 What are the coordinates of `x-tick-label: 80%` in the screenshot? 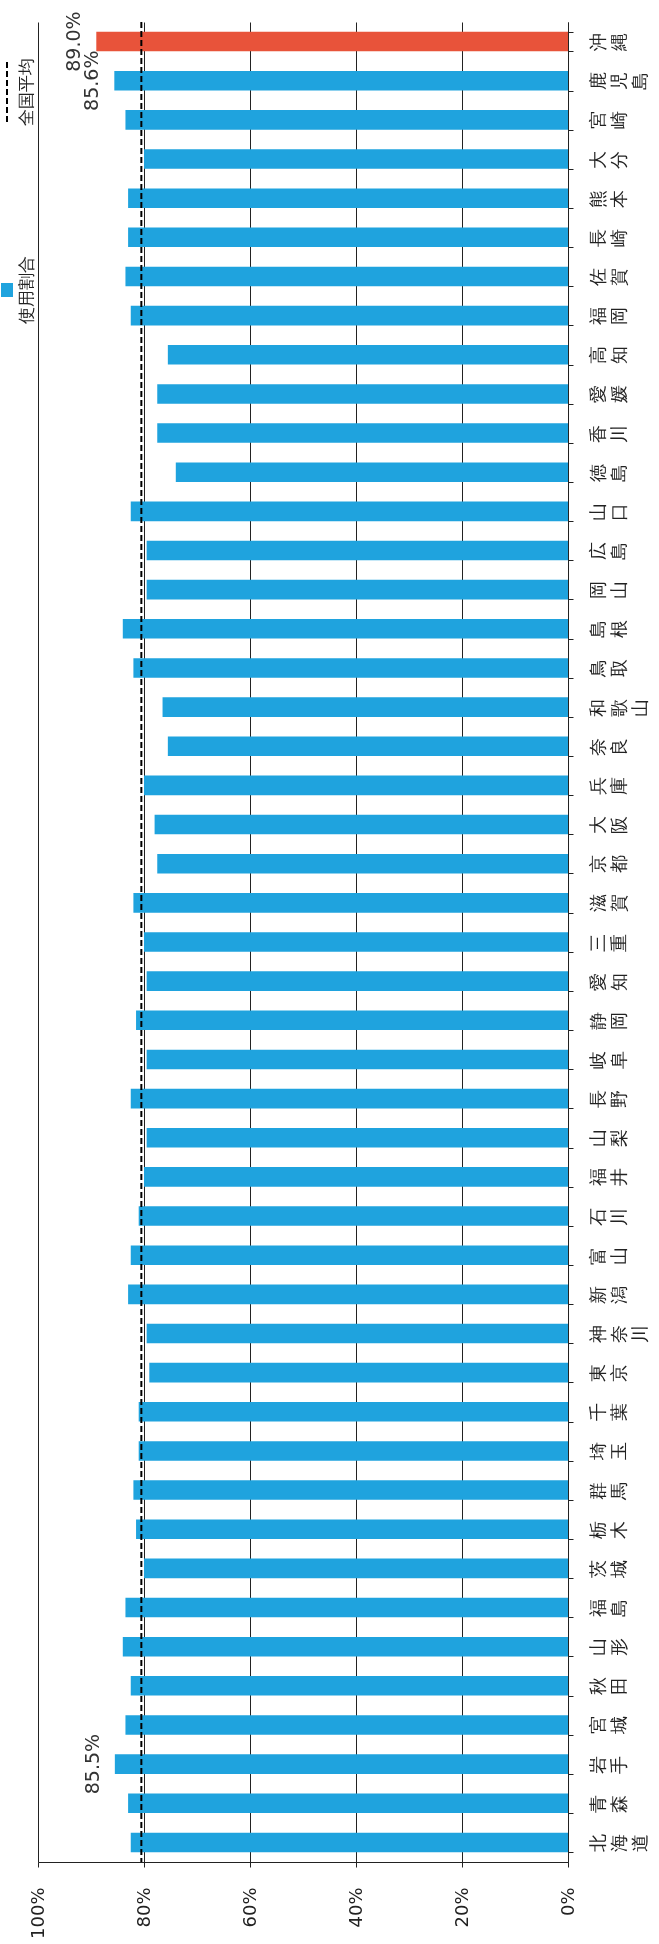 It's located at (143, 1907).